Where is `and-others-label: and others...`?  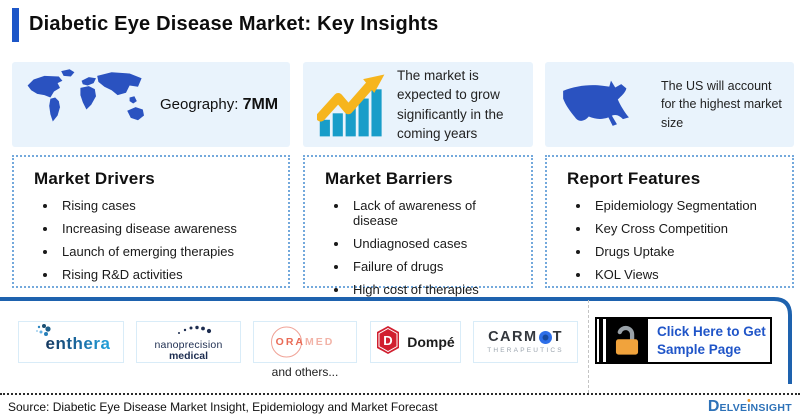 and-others-label: and others... is located at coordinates (305, 372).